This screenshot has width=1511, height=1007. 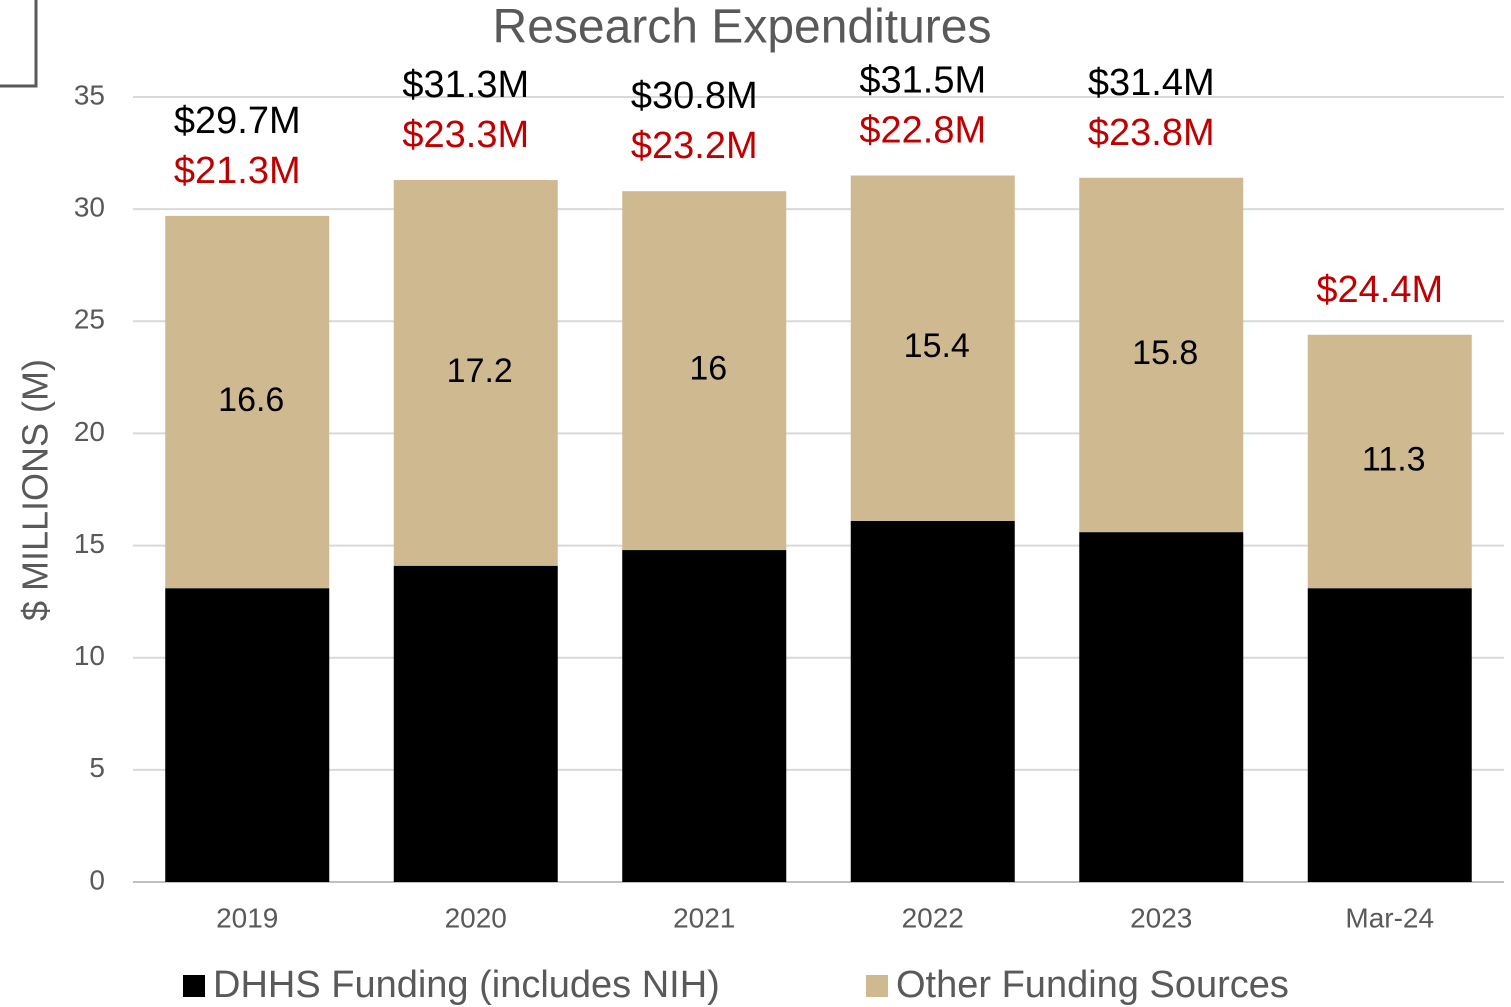 I want to click on legend-label: Other Funding Sources, so click(x=1092, y=985).